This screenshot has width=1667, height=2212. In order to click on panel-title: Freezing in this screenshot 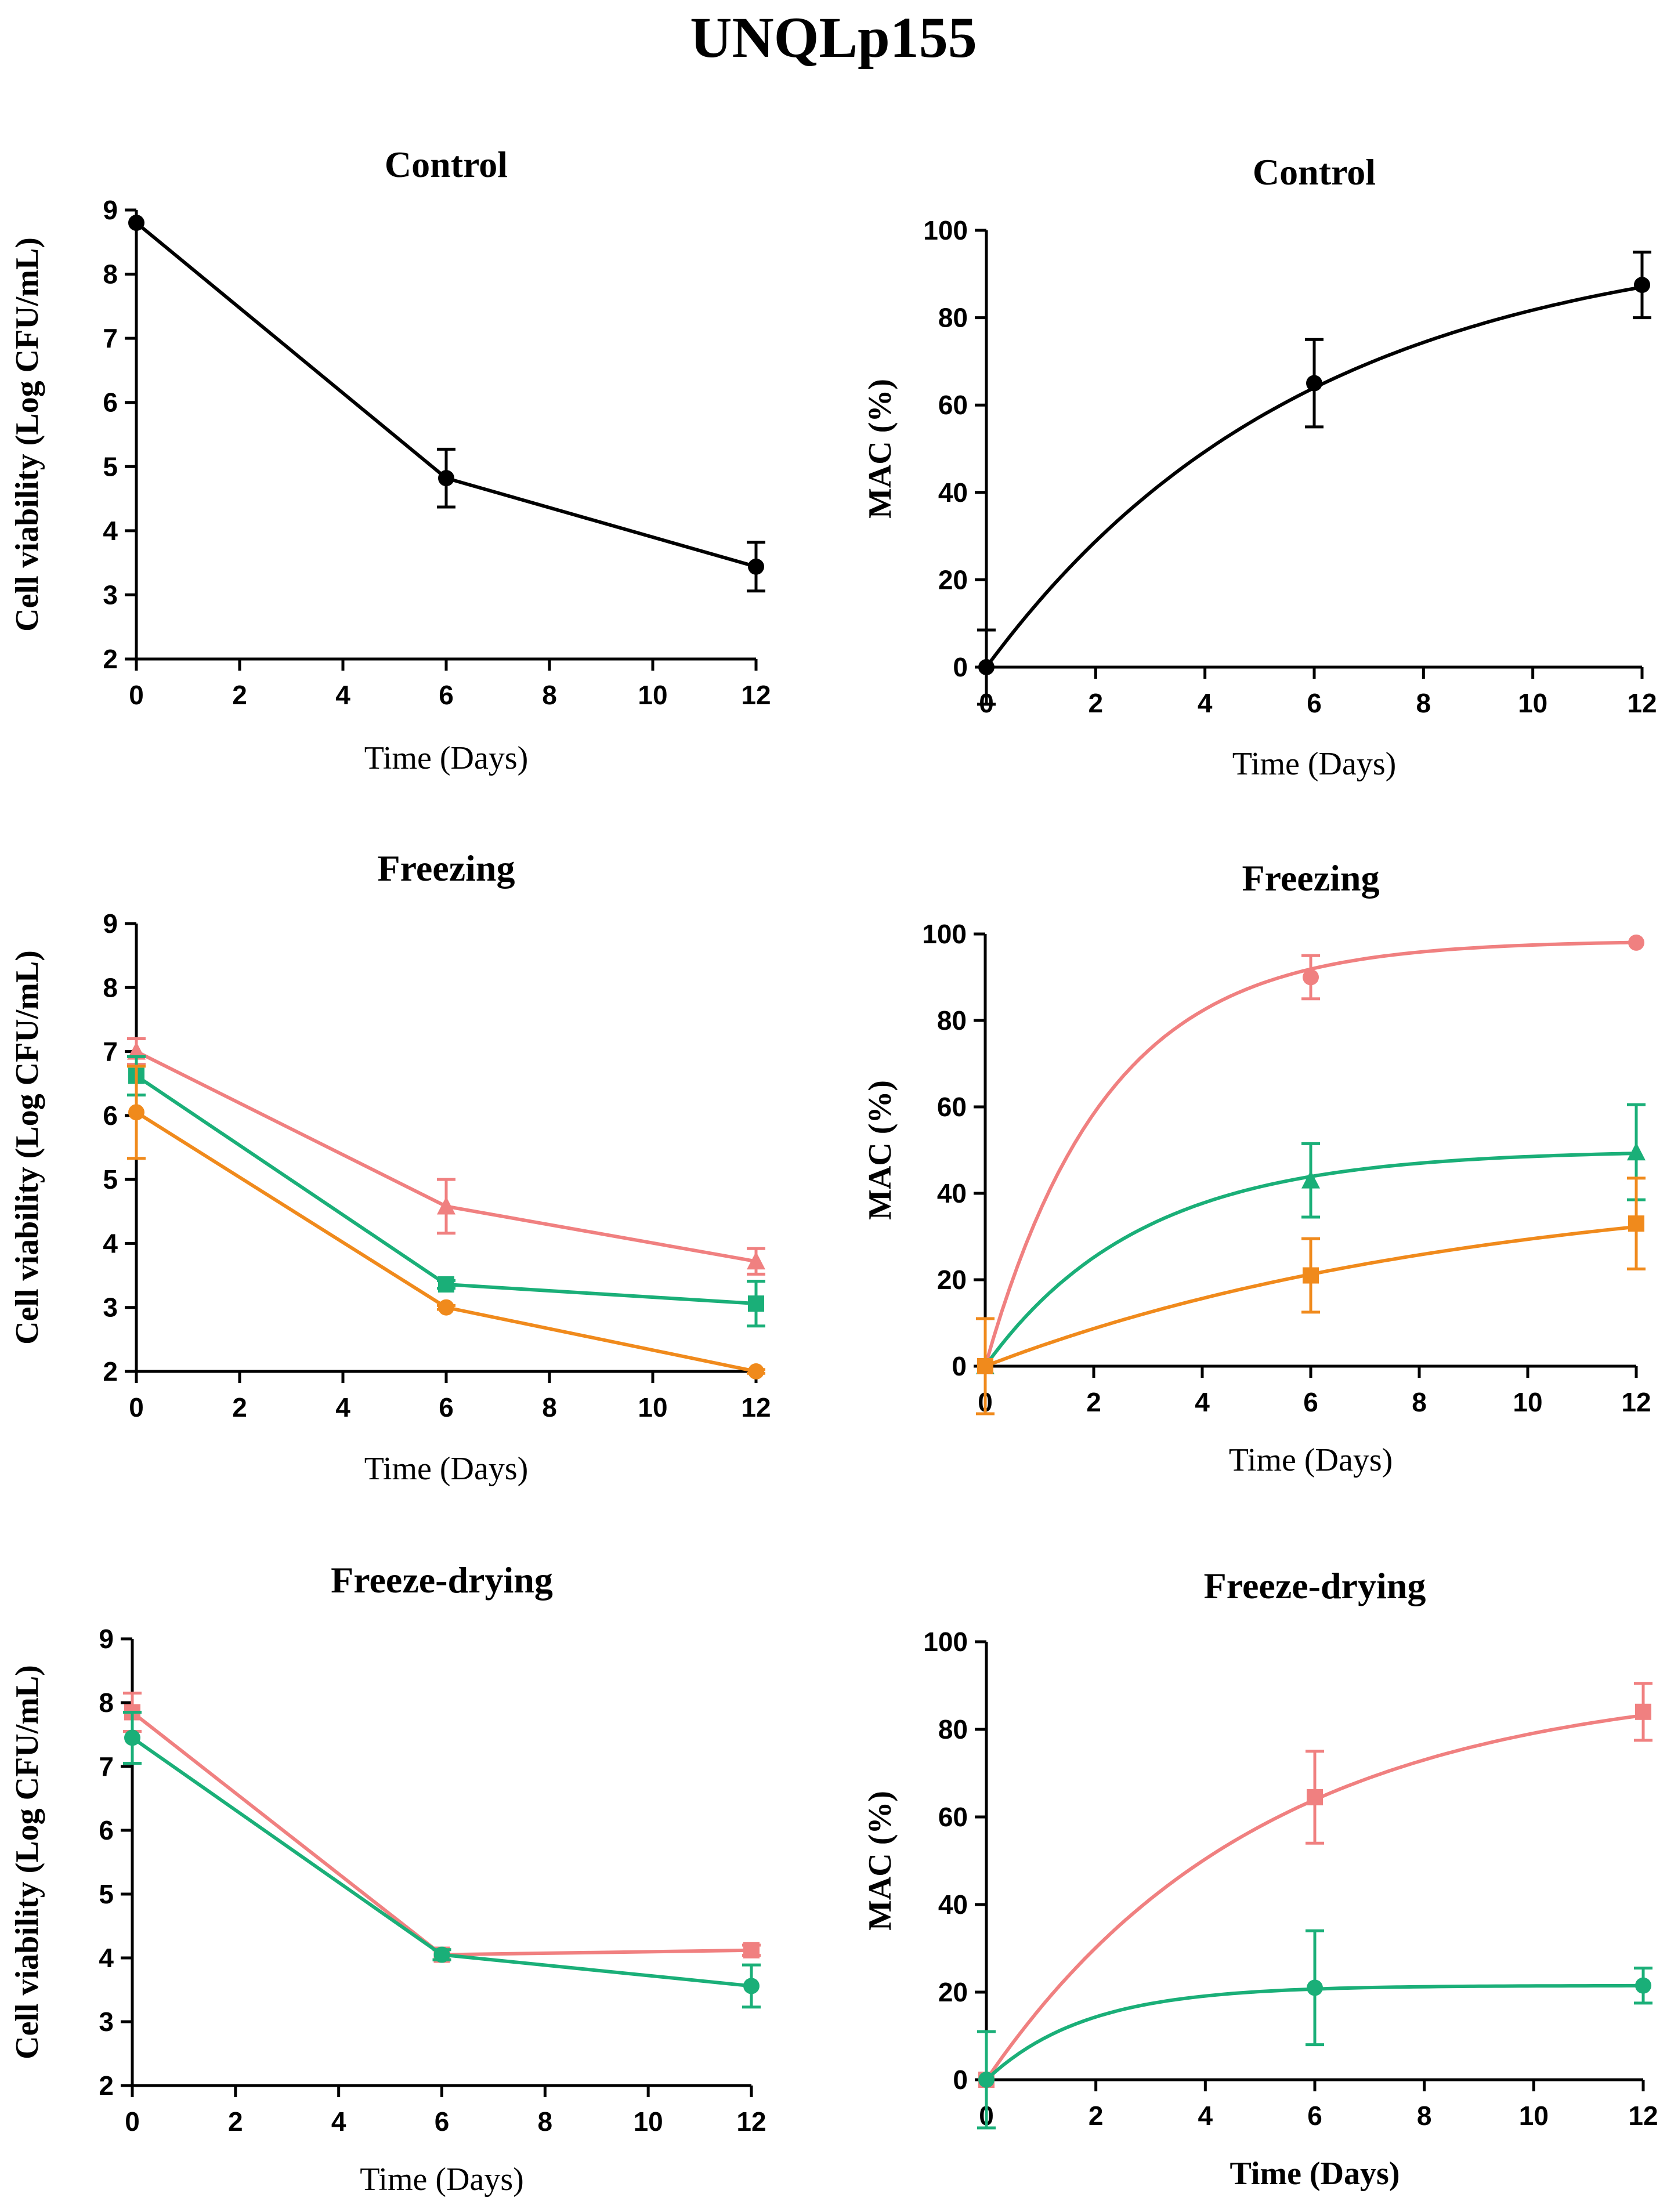, I will do `click(446, 868)`.